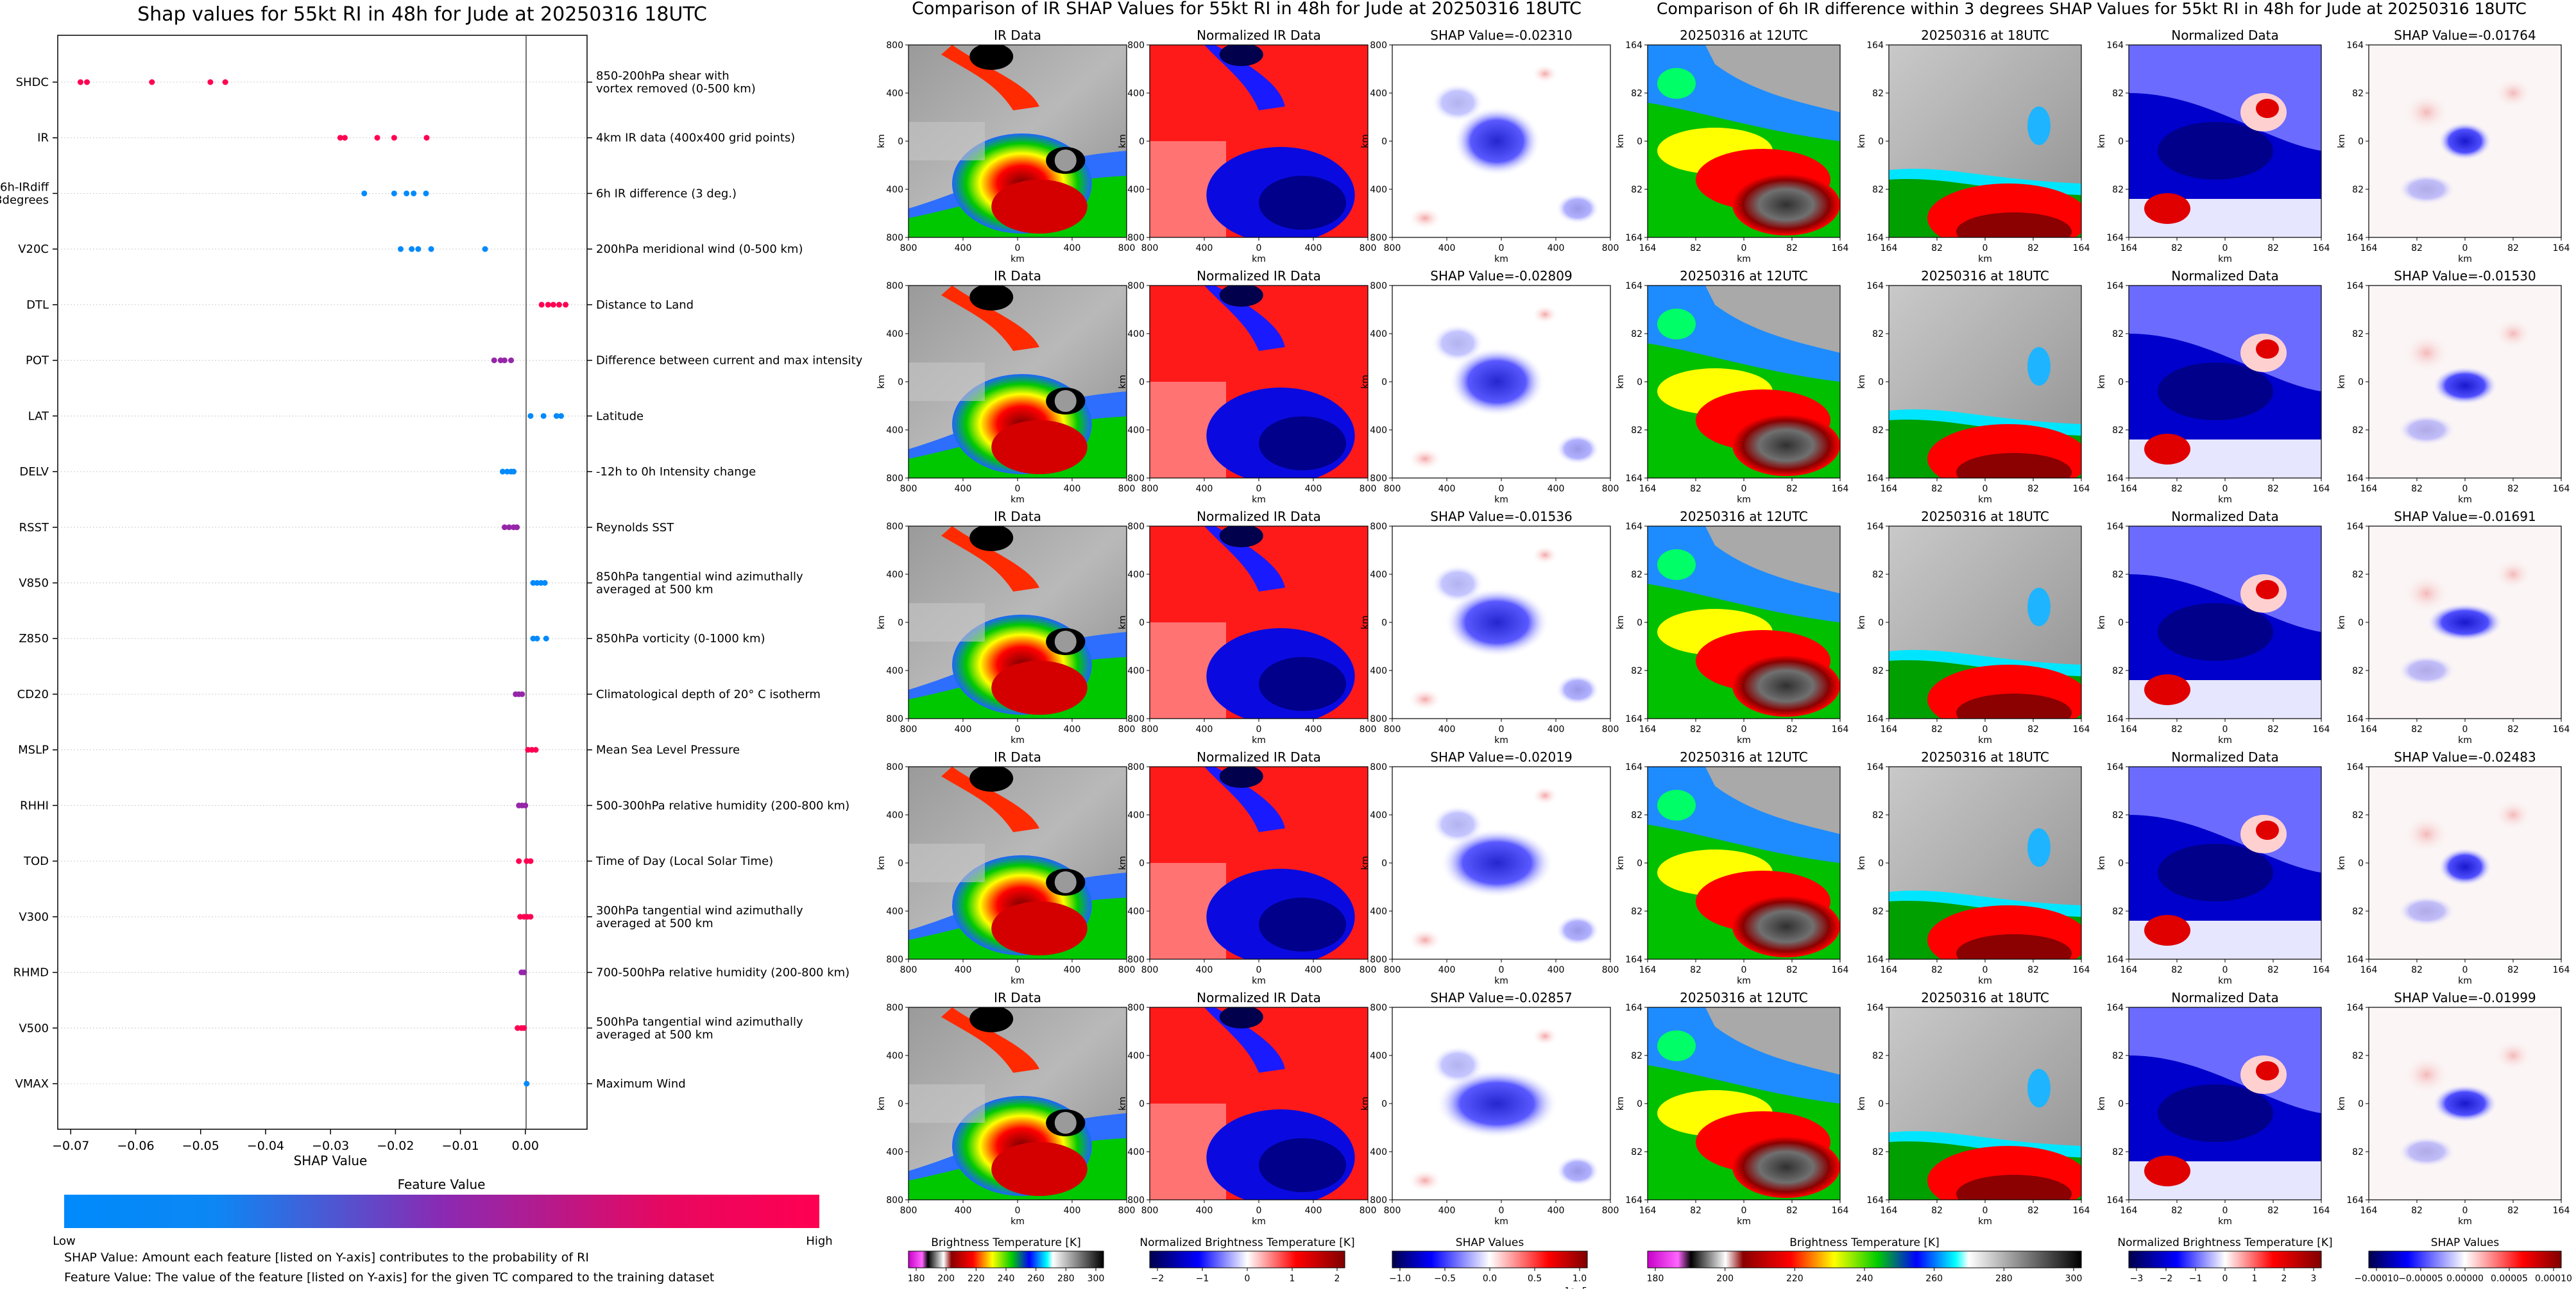 The width and height of the screenshot is (2576, 1289). I want to click on tick-label: 2, so click(1337, 1279).